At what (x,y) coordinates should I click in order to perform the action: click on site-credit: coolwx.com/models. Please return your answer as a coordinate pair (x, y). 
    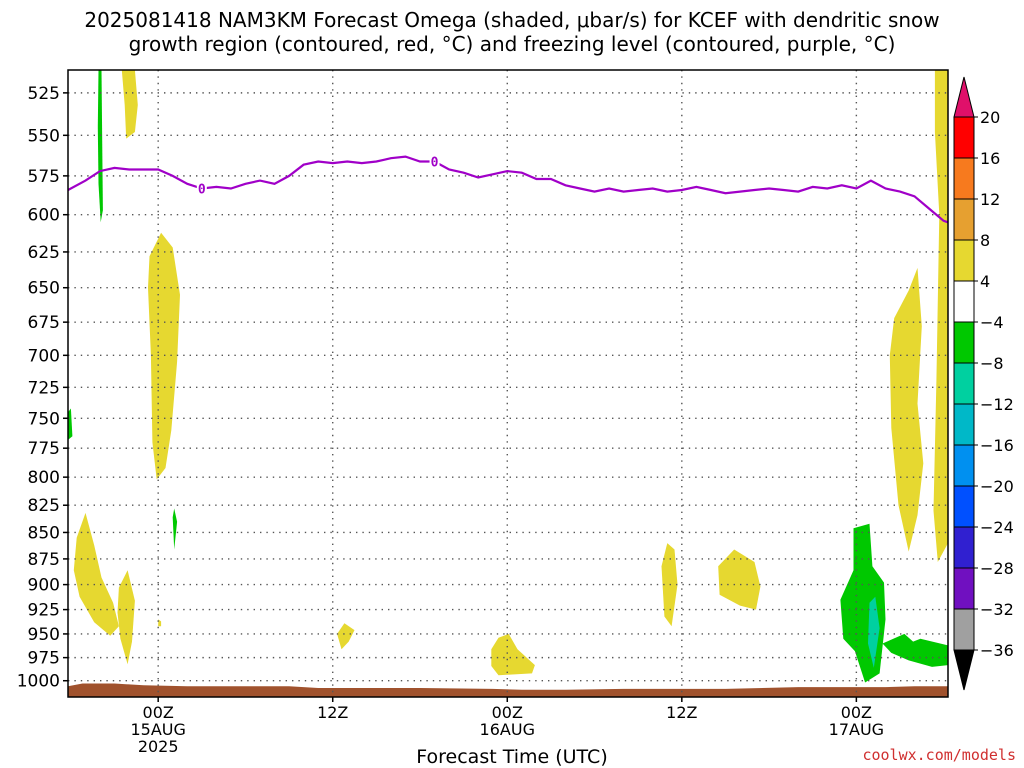
    Looking at the image, I should click on (939, 755).